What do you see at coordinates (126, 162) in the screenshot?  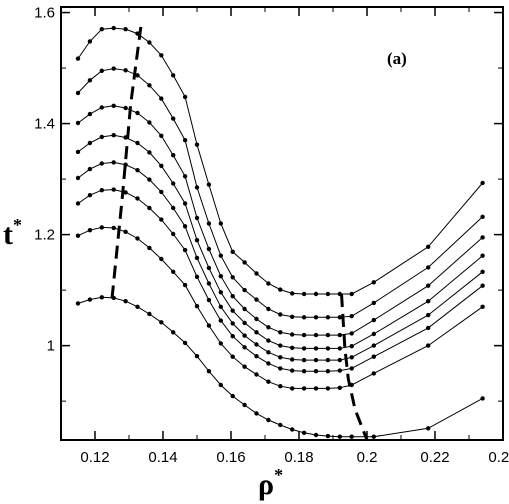 I see `dashed-curve-left` at bounding box center [126, 162].